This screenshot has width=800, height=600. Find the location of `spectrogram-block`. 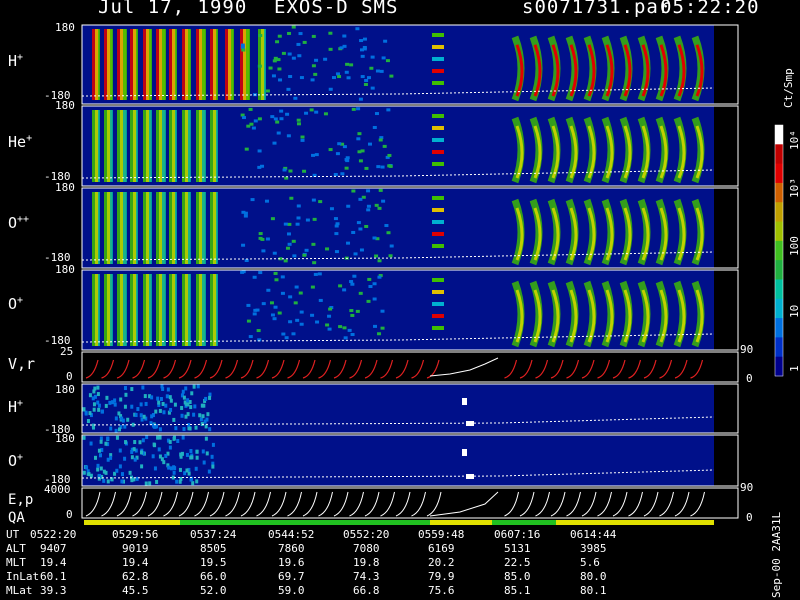

spectrogram-block is located at coordinates (438, 71).